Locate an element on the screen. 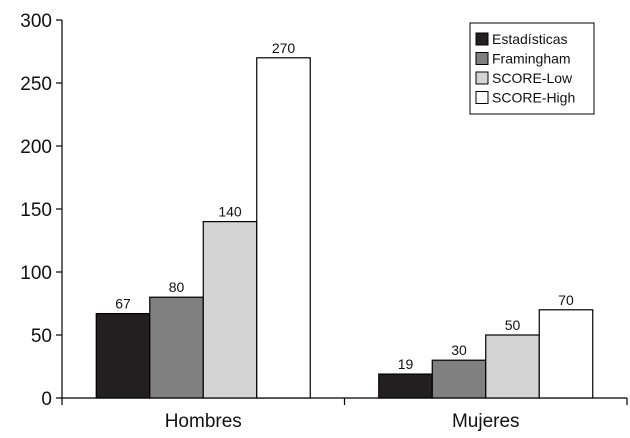  x-category-label: Mujeres is located at coordinates (486, 421).